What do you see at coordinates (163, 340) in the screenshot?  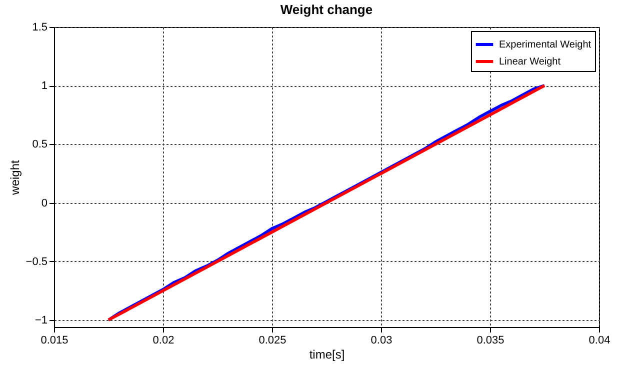 I see `x-tick-label: 0.02` at bounding box center [163, 340].